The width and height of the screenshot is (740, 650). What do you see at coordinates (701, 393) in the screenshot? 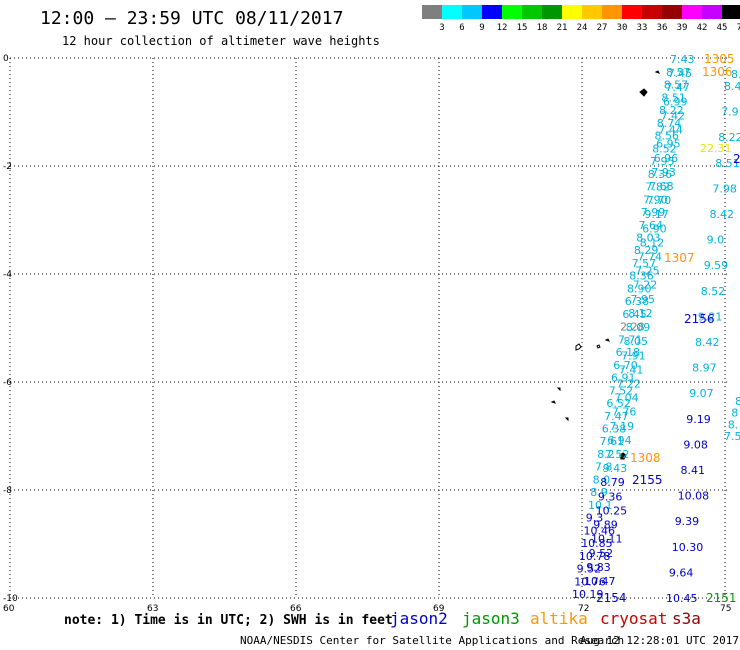
I see `wave-height-value: 9.07` at bounding box center [701, 393].